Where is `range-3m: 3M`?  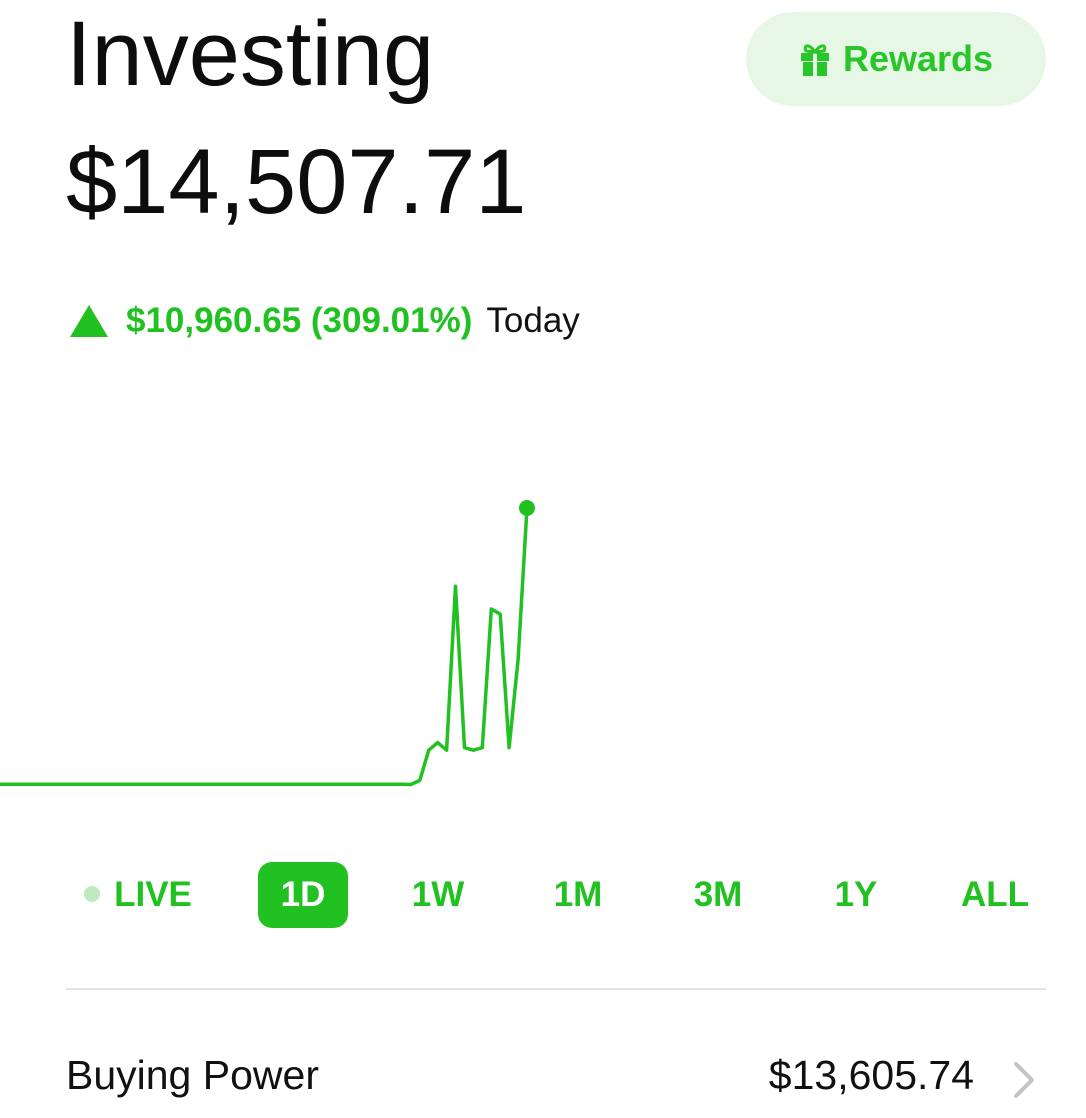
range-3m: 3M is located at coordinates (718, 895).